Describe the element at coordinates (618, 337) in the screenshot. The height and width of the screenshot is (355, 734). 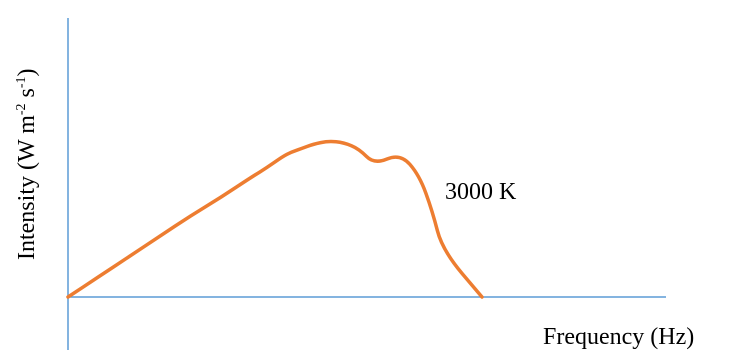
I see `x-axis-label: Frequency (Hz)` at that location.